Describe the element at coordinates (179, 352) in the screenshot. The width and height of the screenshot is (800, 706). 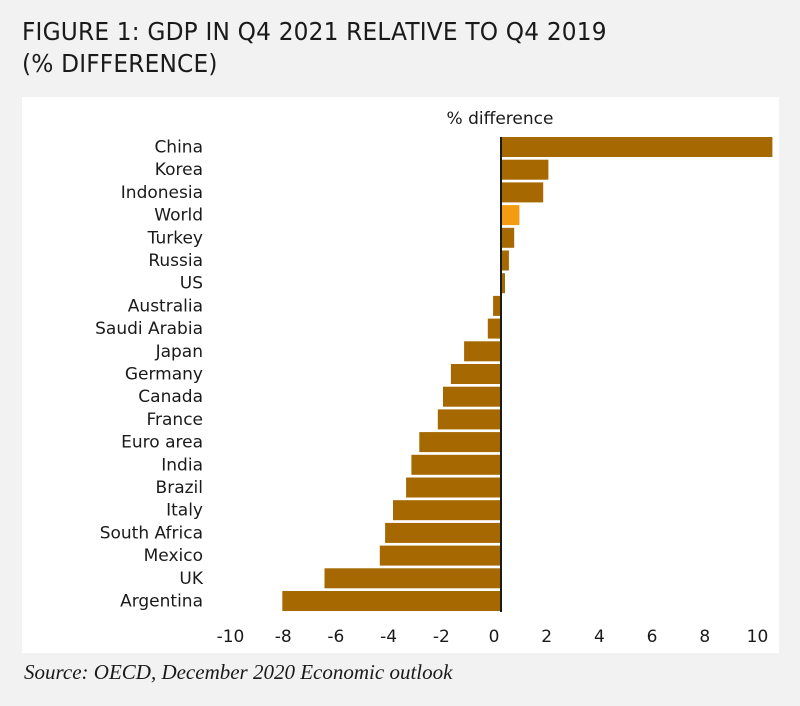
I see `category-label: Japan` at that location.